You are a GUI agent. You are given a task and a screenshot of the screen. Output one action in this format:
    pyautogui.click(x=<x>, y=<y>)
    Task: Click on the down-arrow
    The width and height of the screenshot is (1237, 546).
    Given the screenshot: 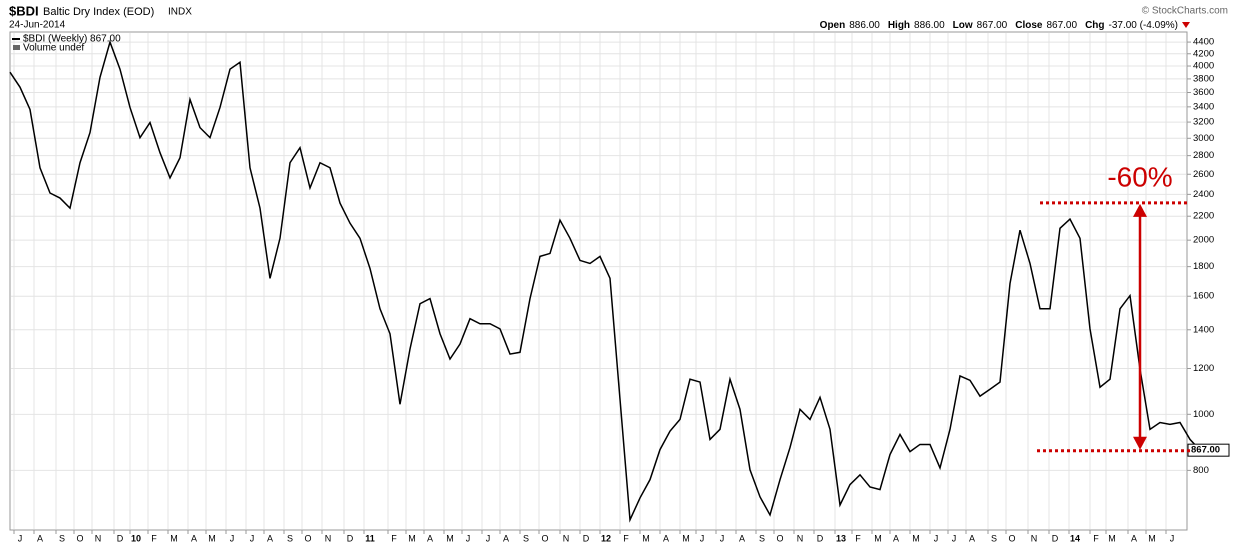 What is the action you would take?
    pyautogui.click(x=1186, y=25)
    